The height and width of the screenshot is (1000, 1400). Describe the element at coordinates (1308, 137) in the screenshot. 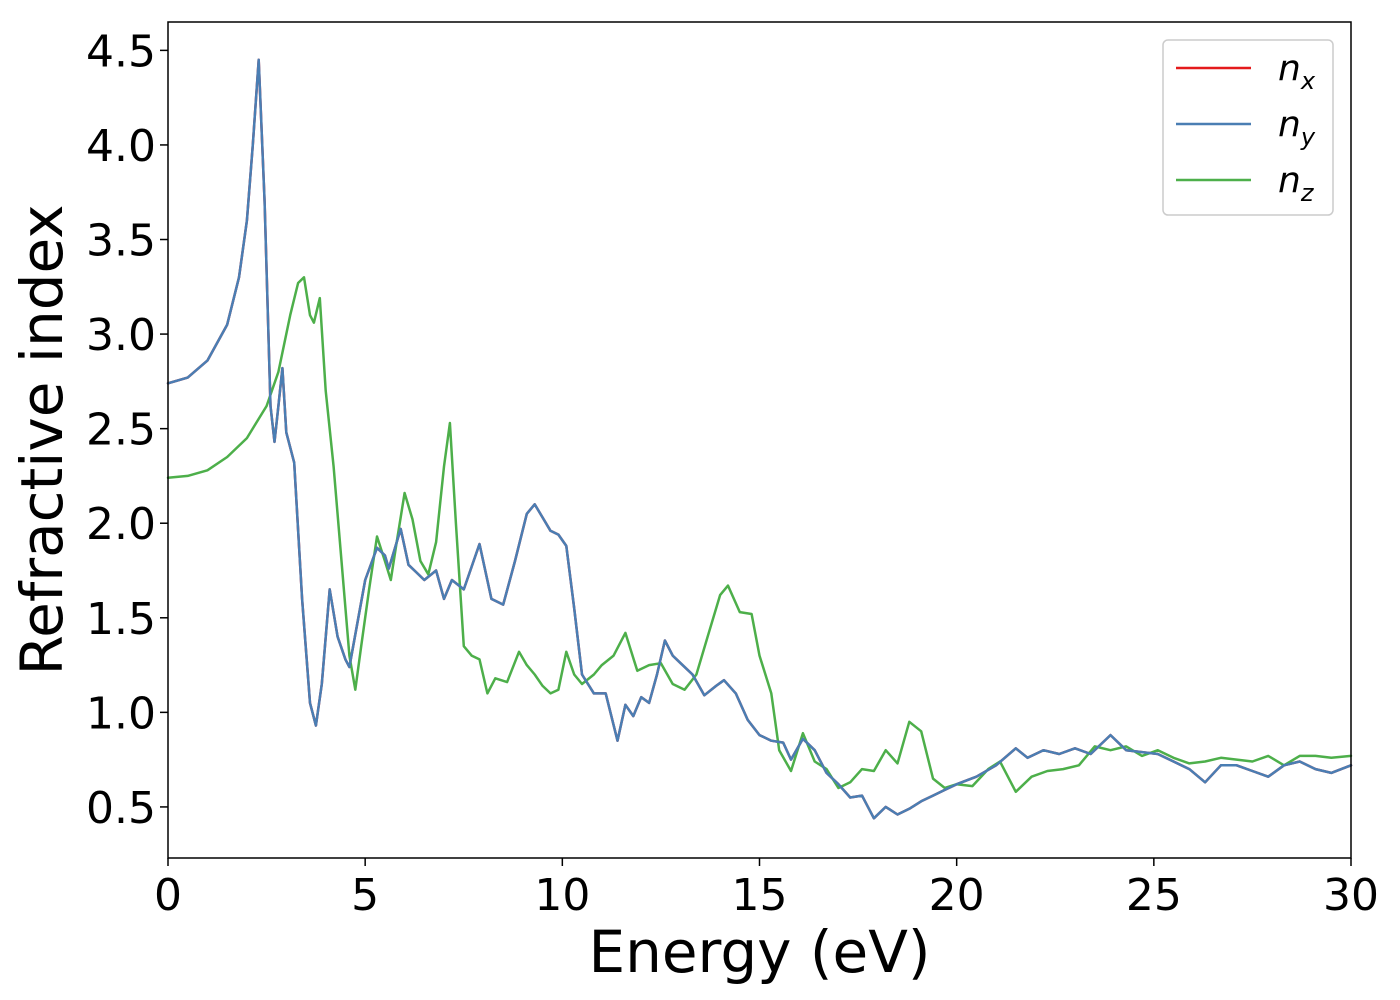

I see `legend-label-subscript: y` at that location.